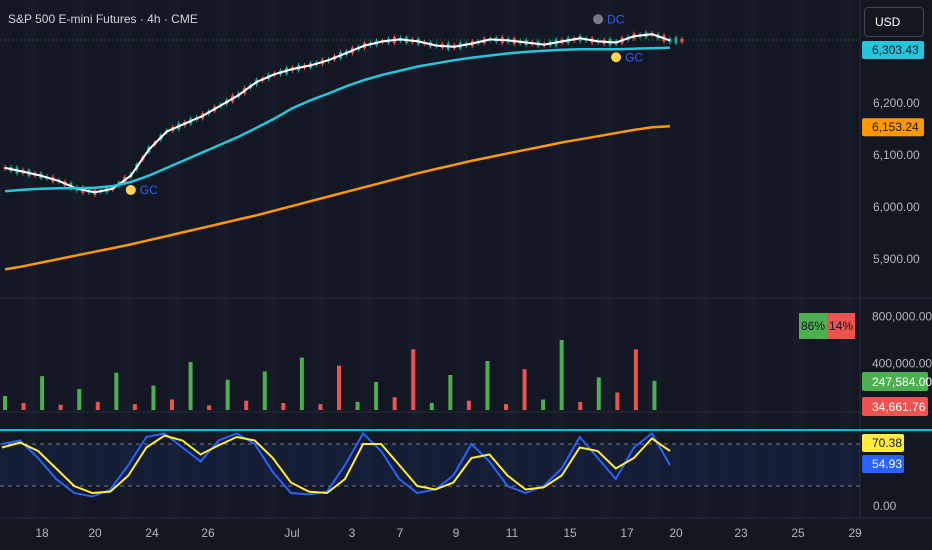  I want to click on sell-percentage: 14%, so click(841, 326).